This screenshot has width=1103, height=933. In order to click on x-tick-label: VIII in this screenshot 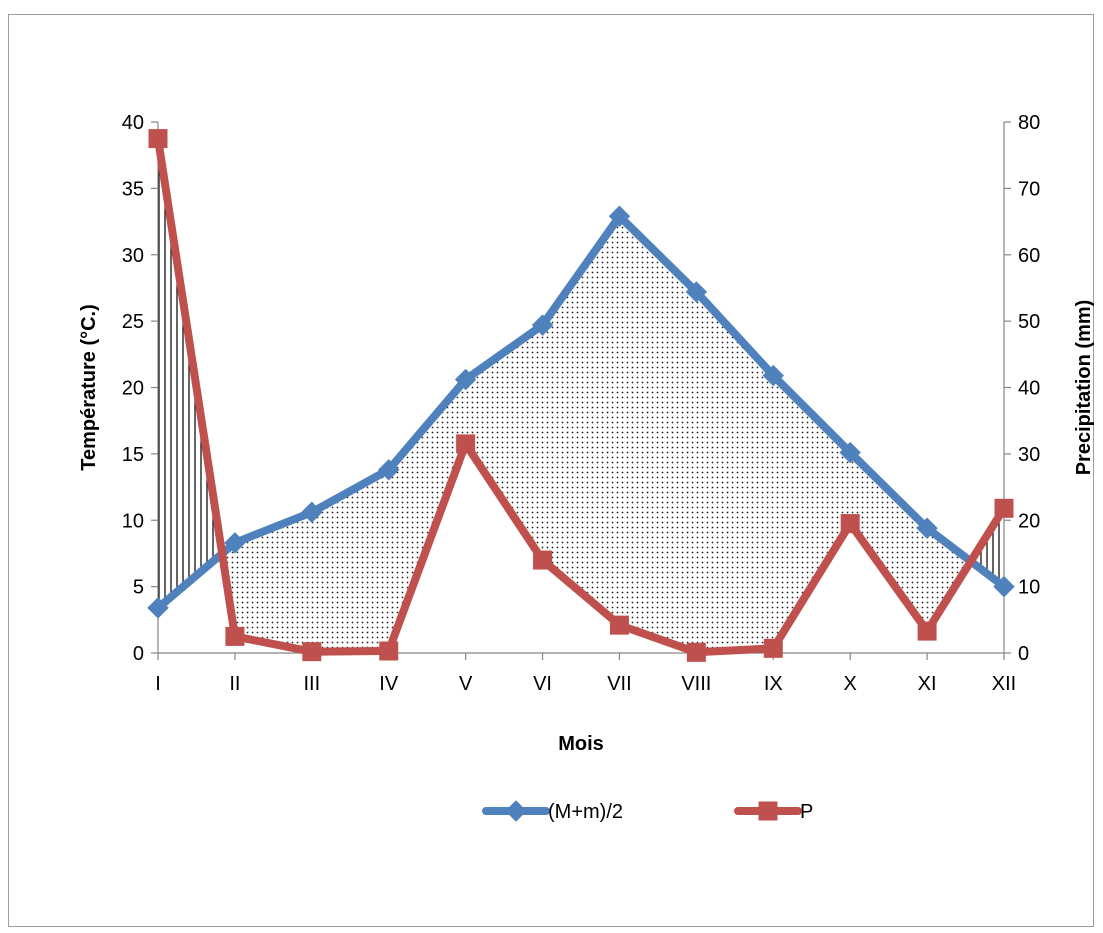, I will do `click(696, 684)`.